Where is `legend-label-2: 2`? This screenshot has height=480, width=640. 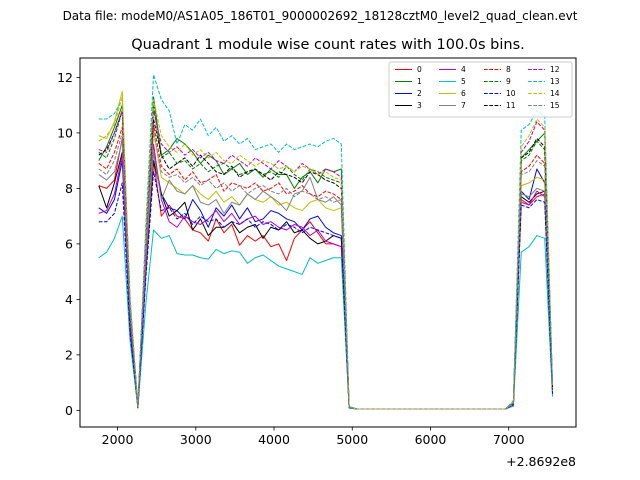
legend-label-2: 2 is located at coordinates (419, 93).